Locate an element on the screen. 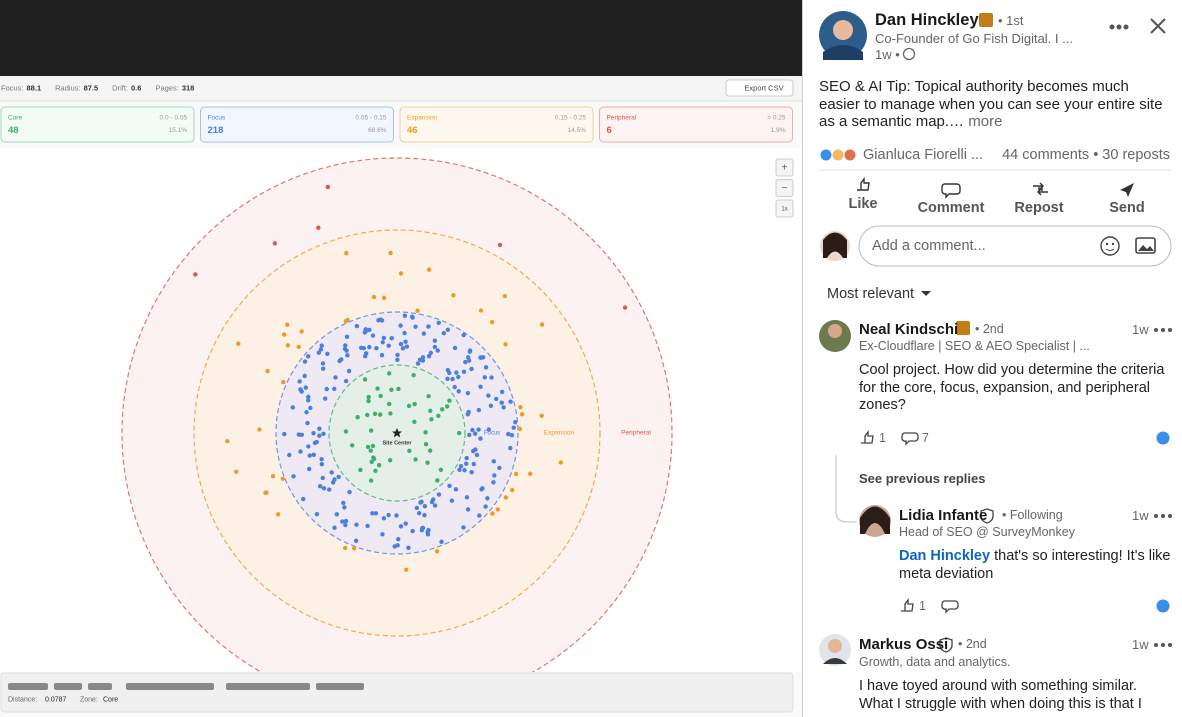 The height and width of the screenshot is (717, 1182). see-previous-replies: See previous replies is located at coordinates (922, 478).